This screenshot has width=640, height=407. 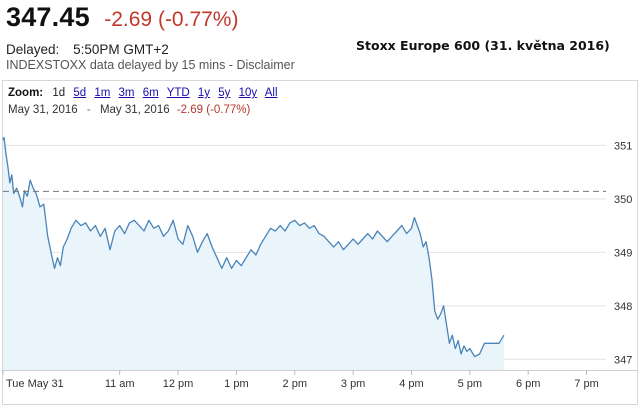 What do you see at coordinates (470, 384) in the screenshot?
I see `x-tick-label: 5 pm` at bounding box center [470, 384].